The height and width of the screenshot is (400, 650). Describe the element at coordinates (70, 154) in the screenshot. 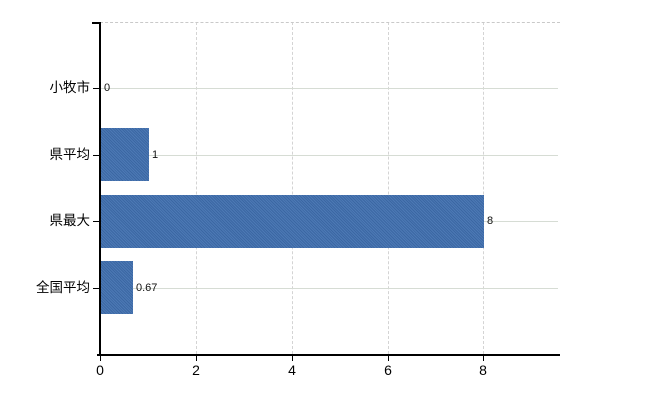

I see `category-label: 県平均` at that location.